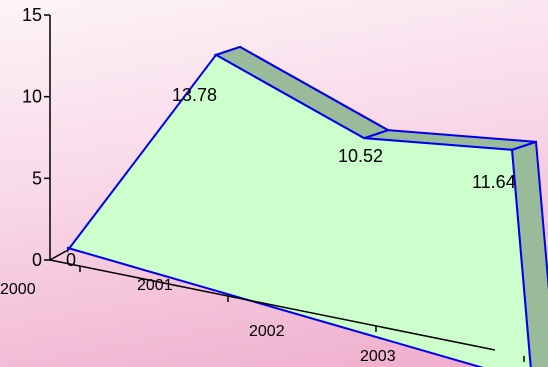  What do you see at coordinates (194, 95) in the screenshot?
I see `data-label: 13.78` at bounding box center [194, 95].